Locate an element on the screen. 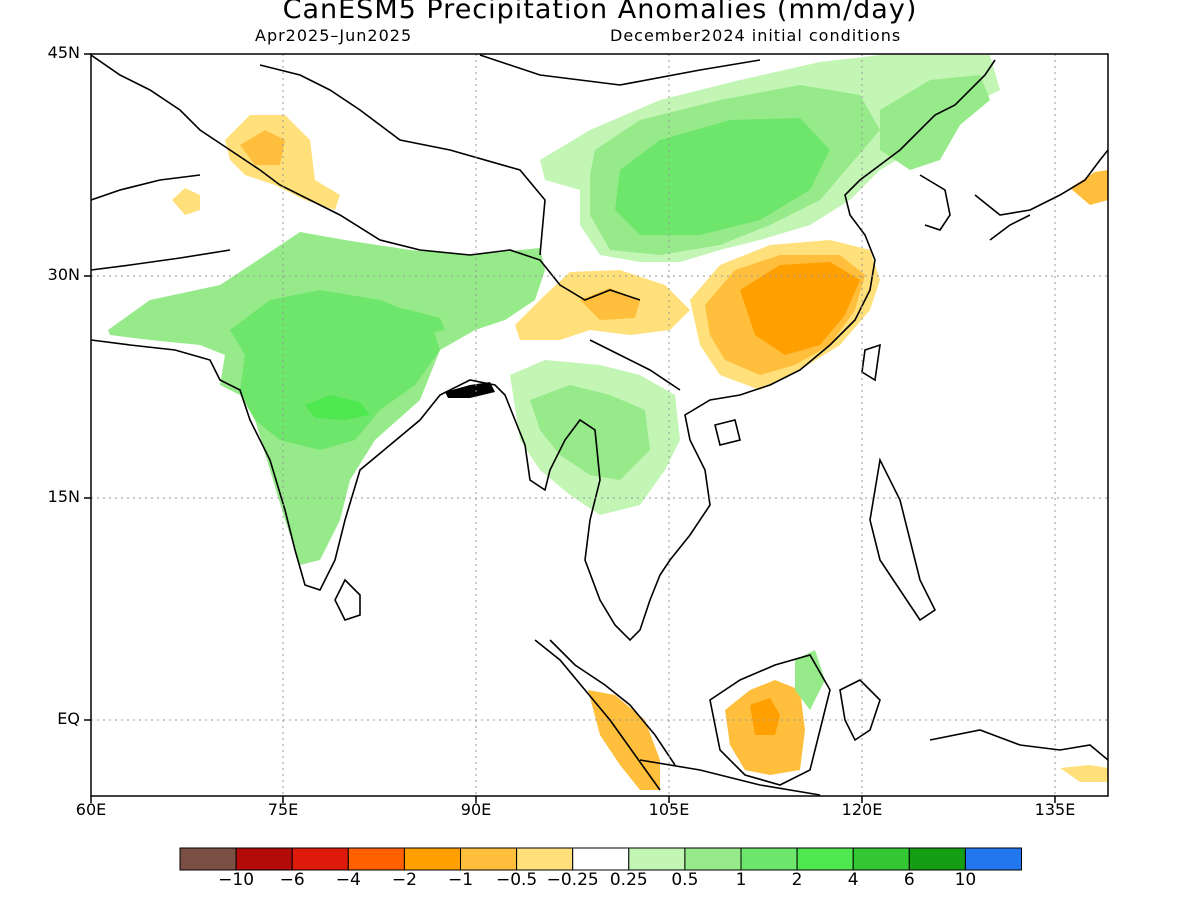 Image resolution: width=1200 pixels, height=900 pixels. legend-label: −6 is located at coordinates (292, 880).